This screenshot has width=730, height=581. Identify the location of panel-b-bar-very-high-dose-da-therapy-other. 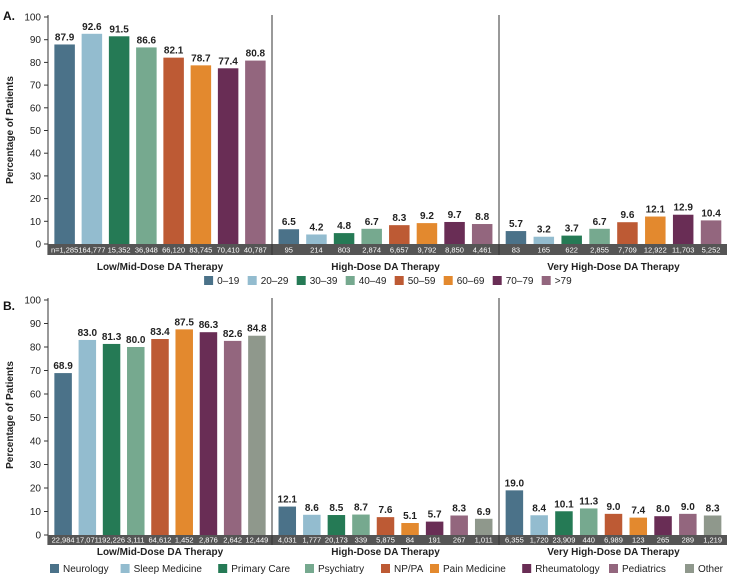
(712, 525).